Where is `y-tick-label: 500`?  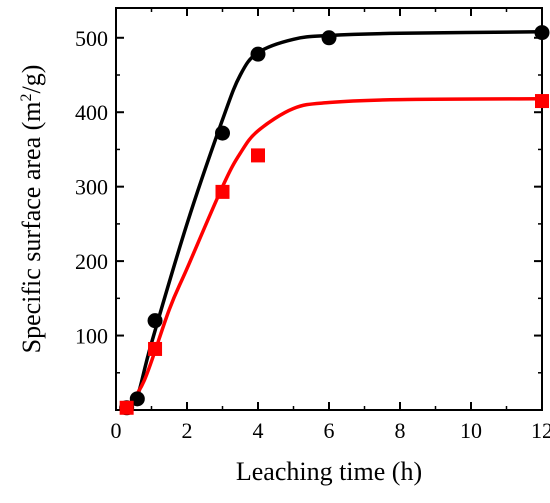
y-tick-label: 500 is located at coordinates (91, 38).